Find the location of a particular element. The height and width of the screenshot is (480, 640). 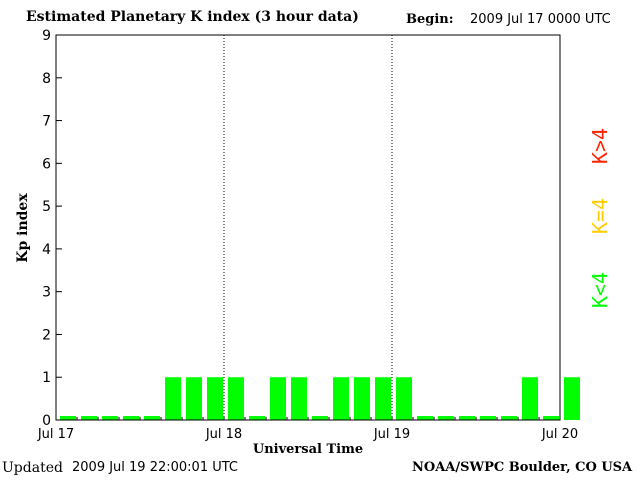

y-tick-label: 6 is located at coordinates (46, 164).